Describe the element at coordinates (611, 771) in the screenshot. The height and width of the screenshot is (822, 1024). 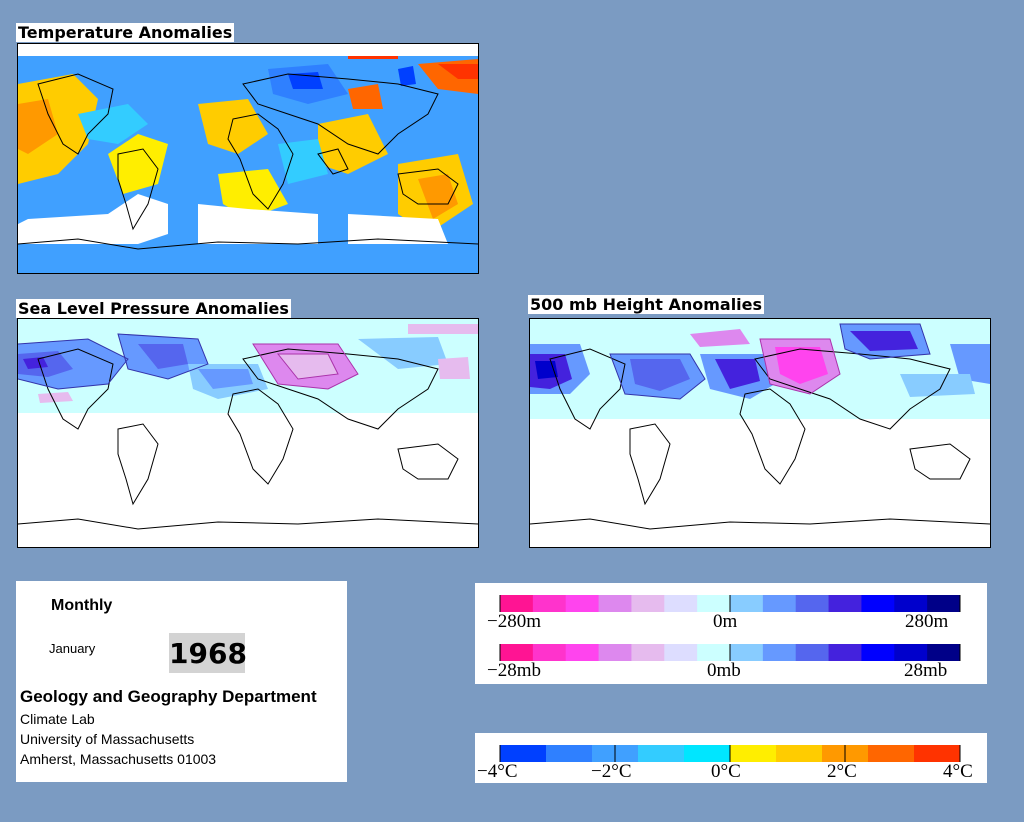
I see `temp-scale-label-1: −2°C` at that location.